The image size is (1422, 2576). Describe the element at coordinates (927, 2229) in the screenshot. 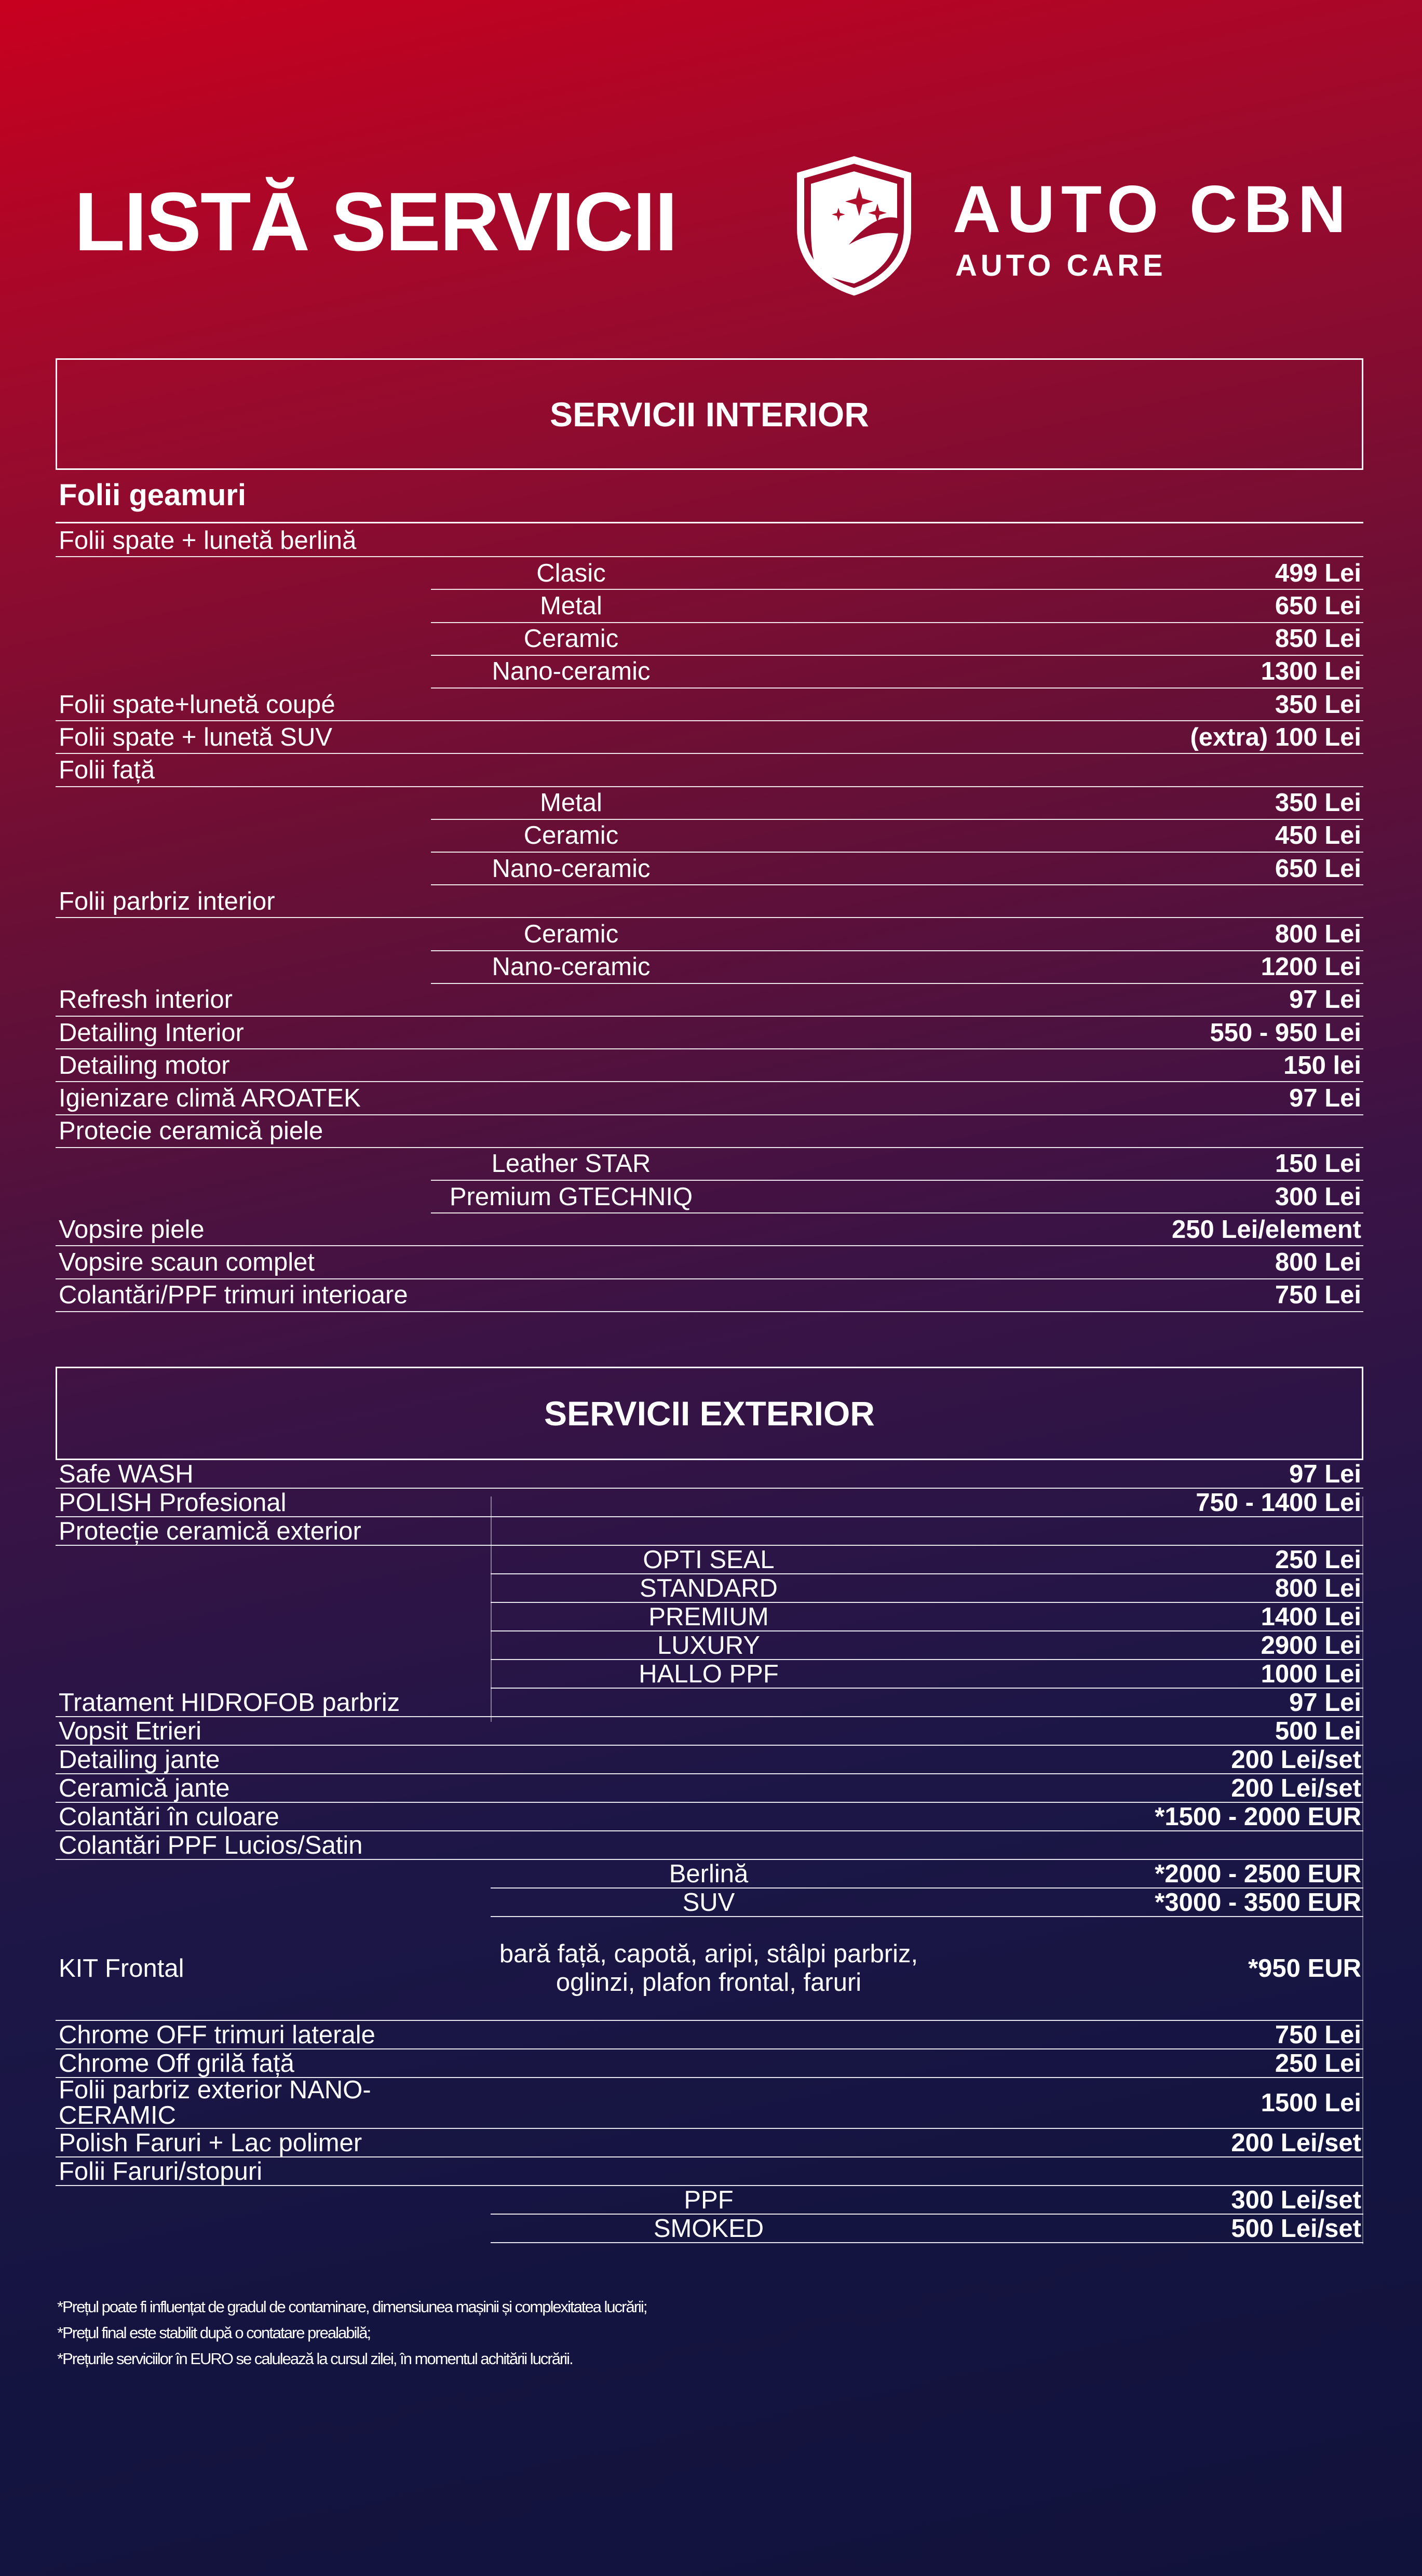

I see `service-variant-row: SMOKED 500 Lei/set` at that location.